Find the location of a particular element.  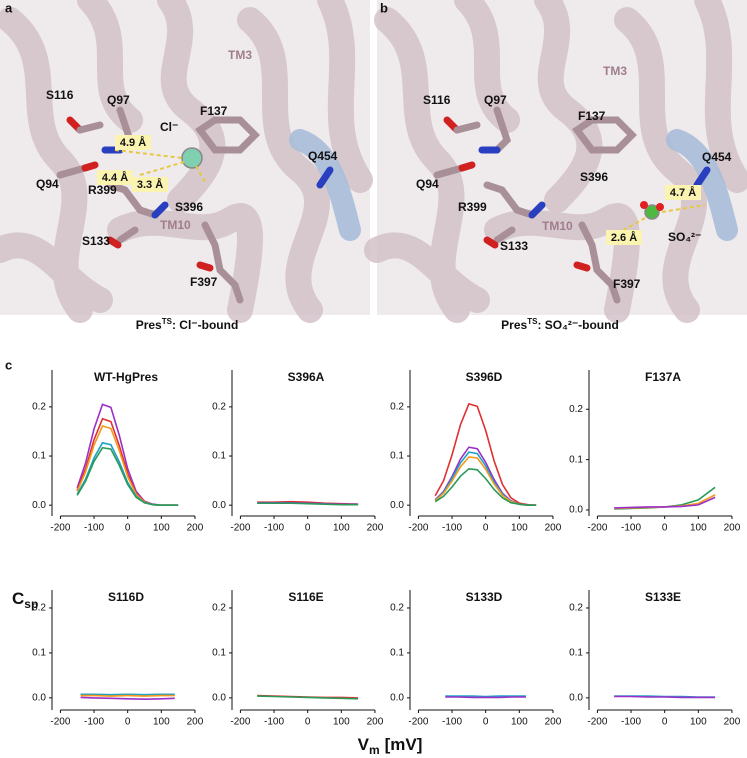

caption-part: Pres is located at coordinates (514, 325).